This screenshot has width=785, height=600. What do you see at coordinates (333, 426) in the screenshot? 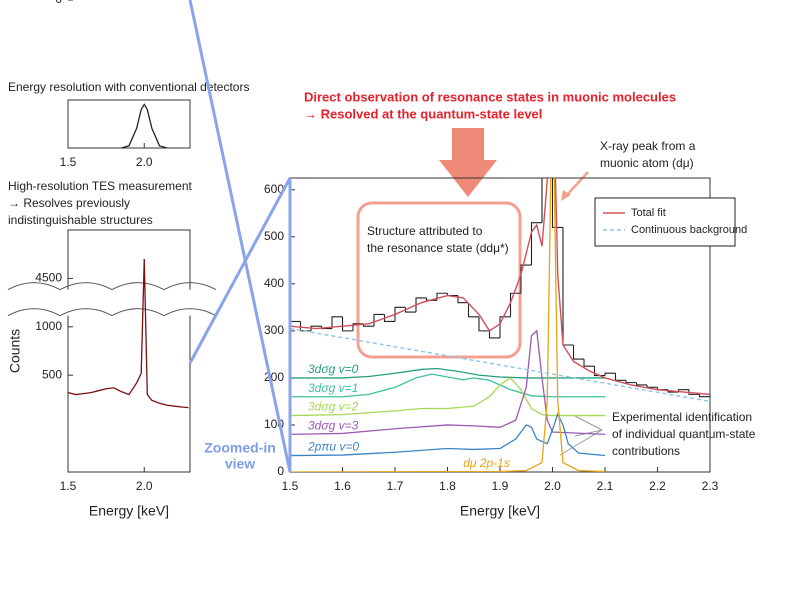
I see `series-label: 3dσg v=3` at bounding box center [333, 426].